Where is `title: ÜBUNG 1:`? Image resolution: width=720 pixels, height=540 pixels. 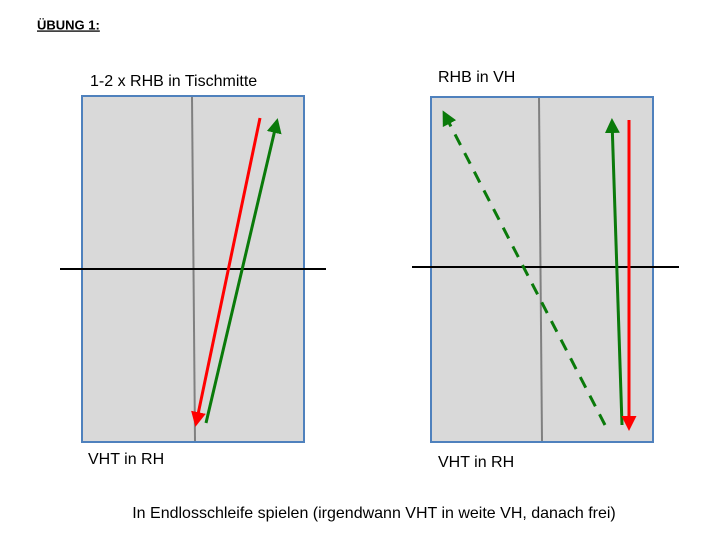 title: ÜBUNG 1: is located at coordinates (68, 24).